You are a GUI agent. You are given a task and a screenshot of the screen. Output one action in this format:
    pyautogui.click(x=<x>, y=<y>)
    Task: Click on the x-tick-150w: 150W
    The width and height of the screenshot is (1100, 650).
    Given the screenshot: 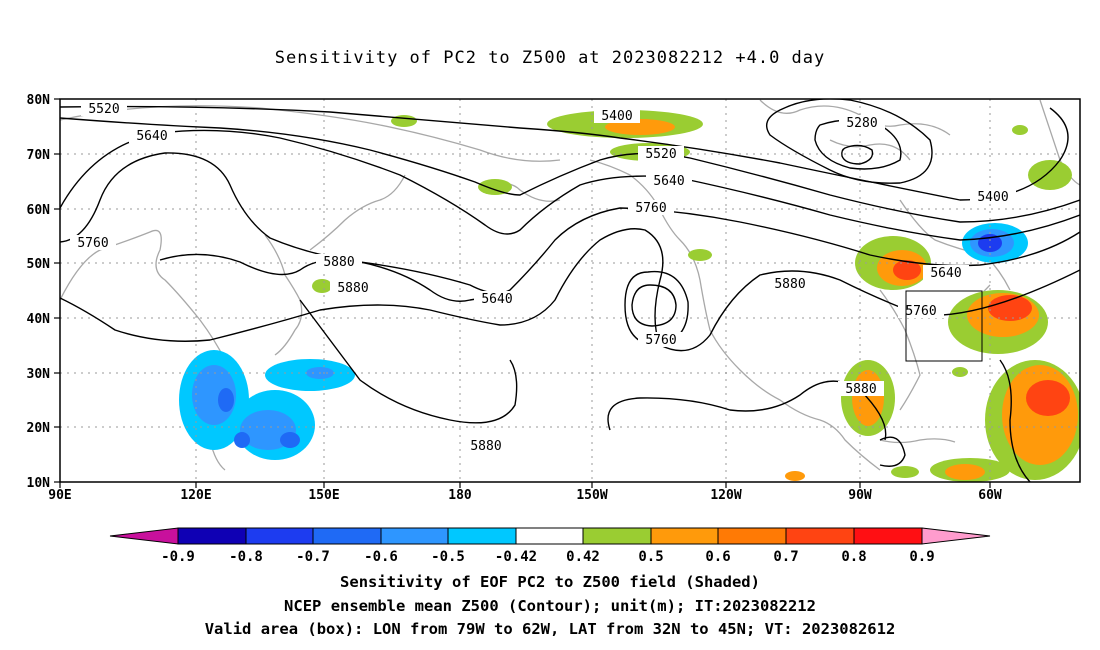 What is the action you would take?
    pyautogui.click(x=591, y=495)
    